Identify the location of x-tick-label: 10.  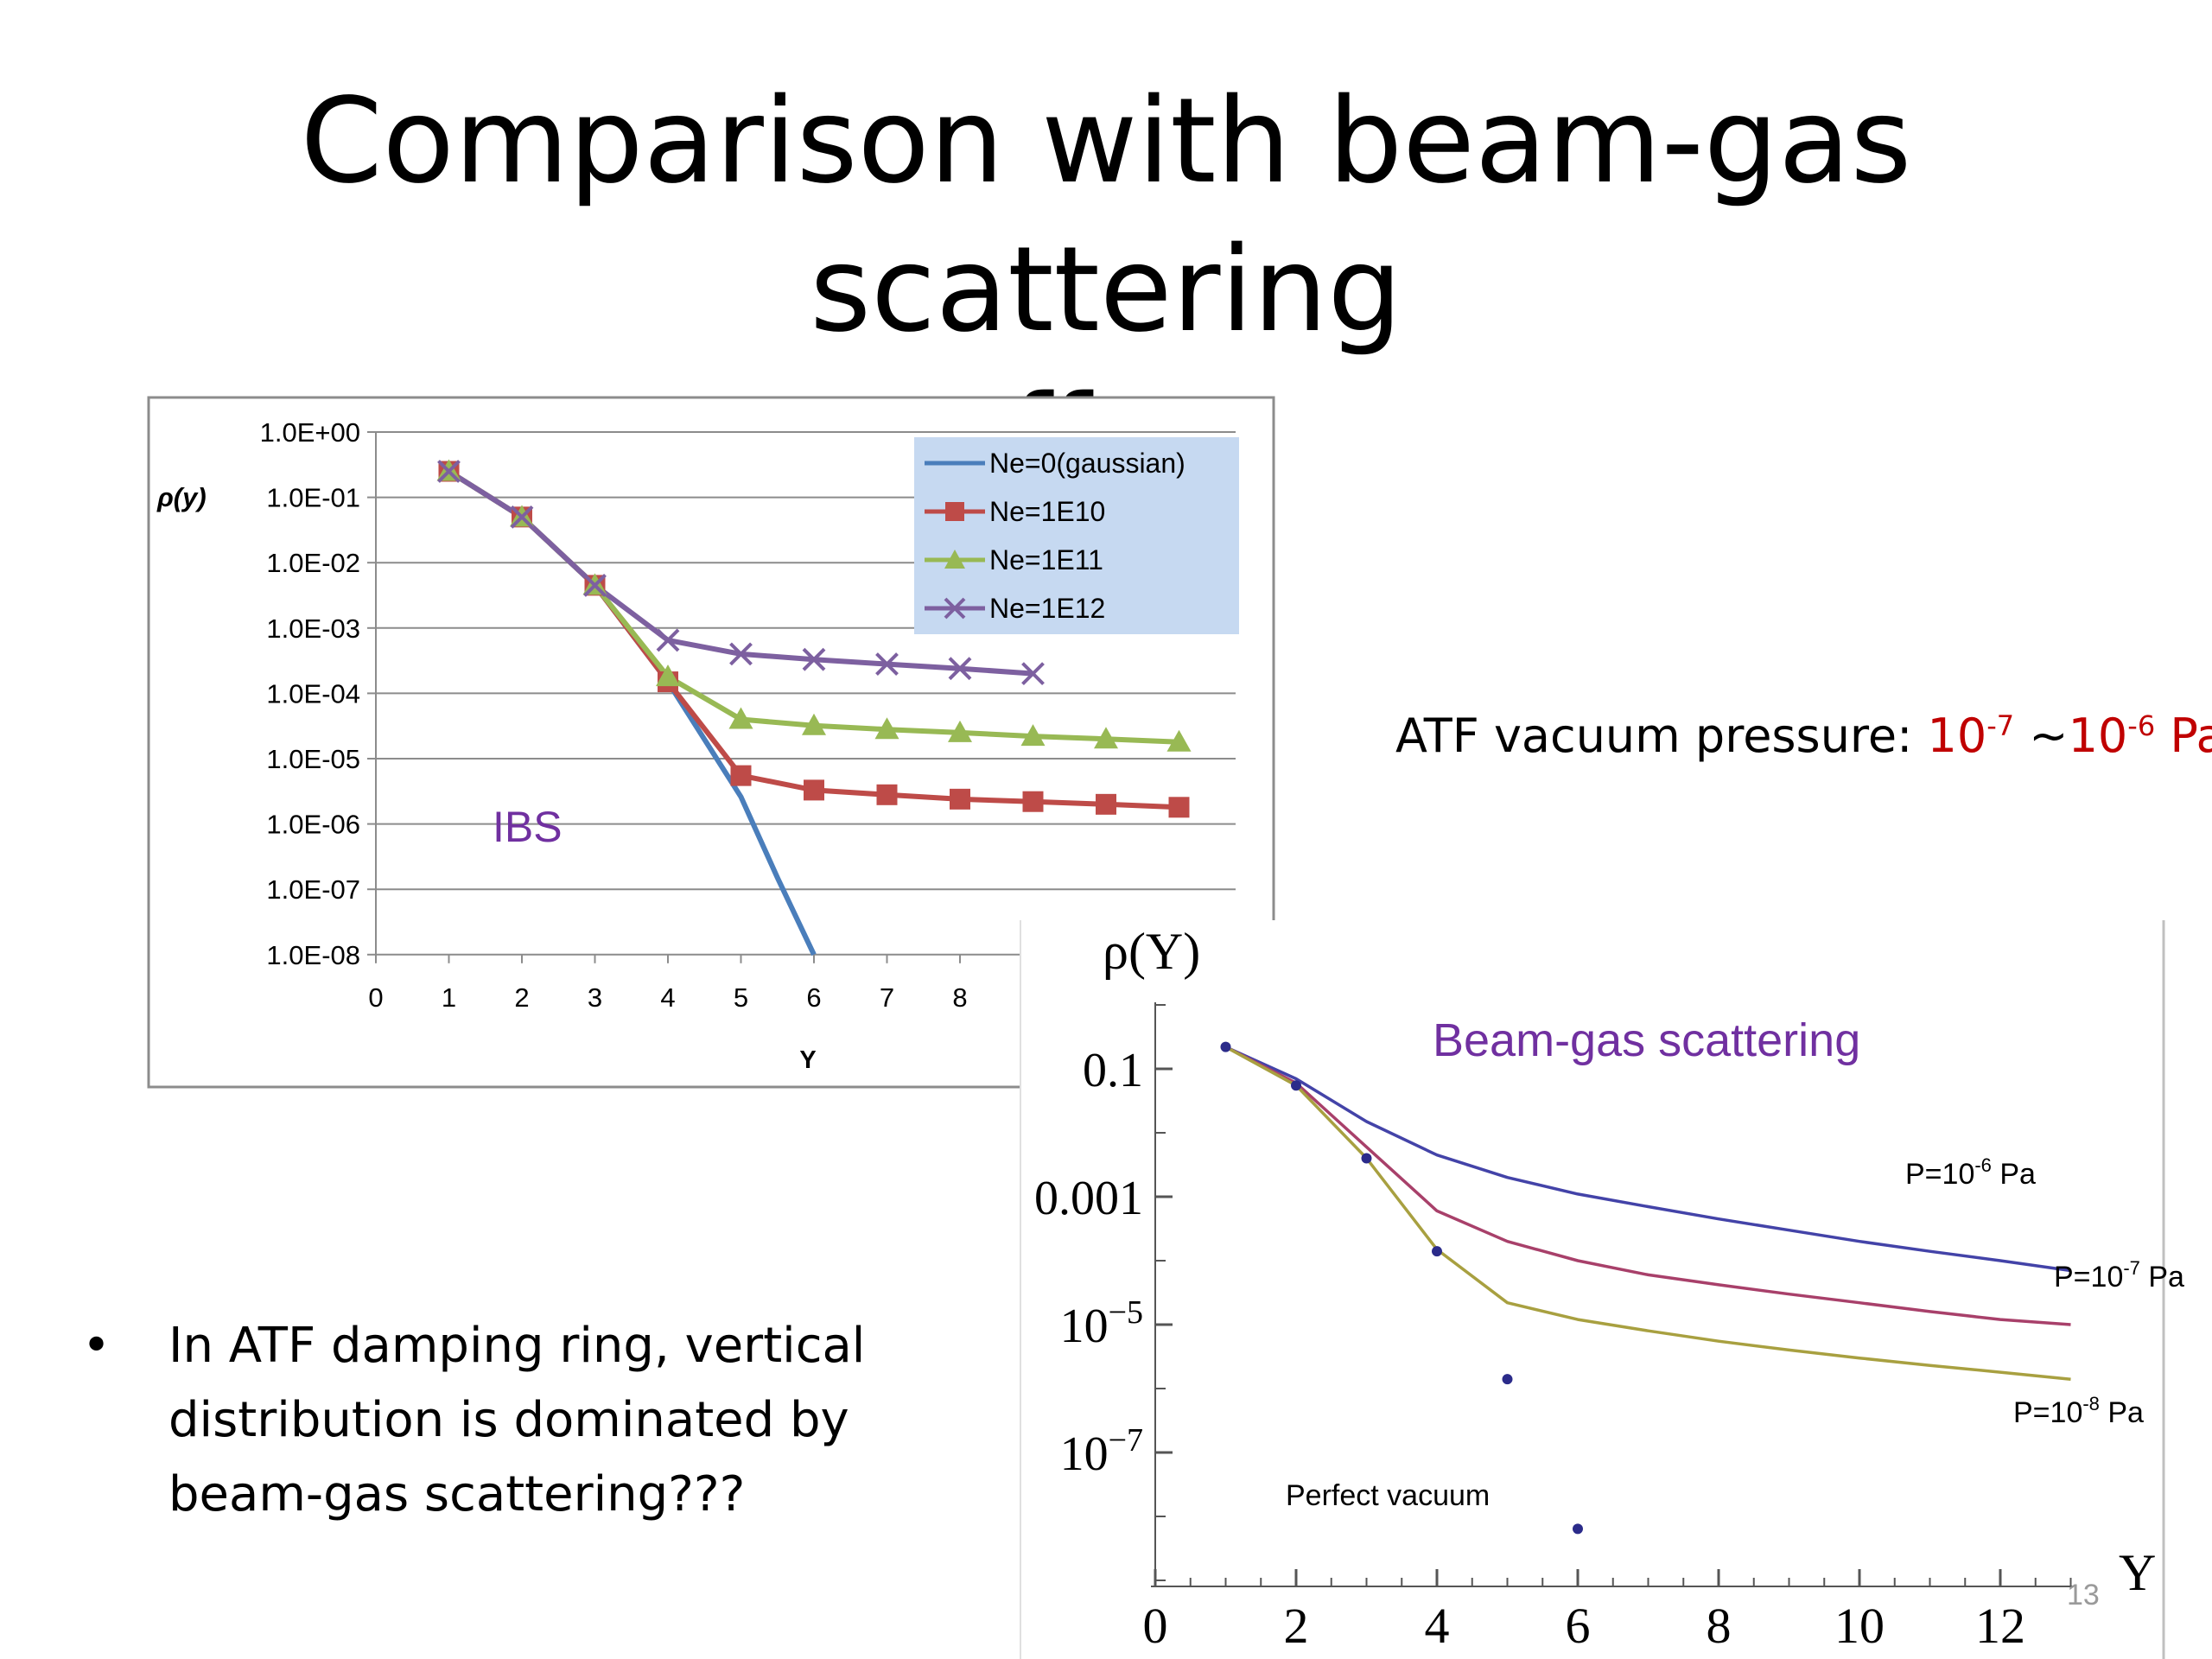
(1859, 1626).